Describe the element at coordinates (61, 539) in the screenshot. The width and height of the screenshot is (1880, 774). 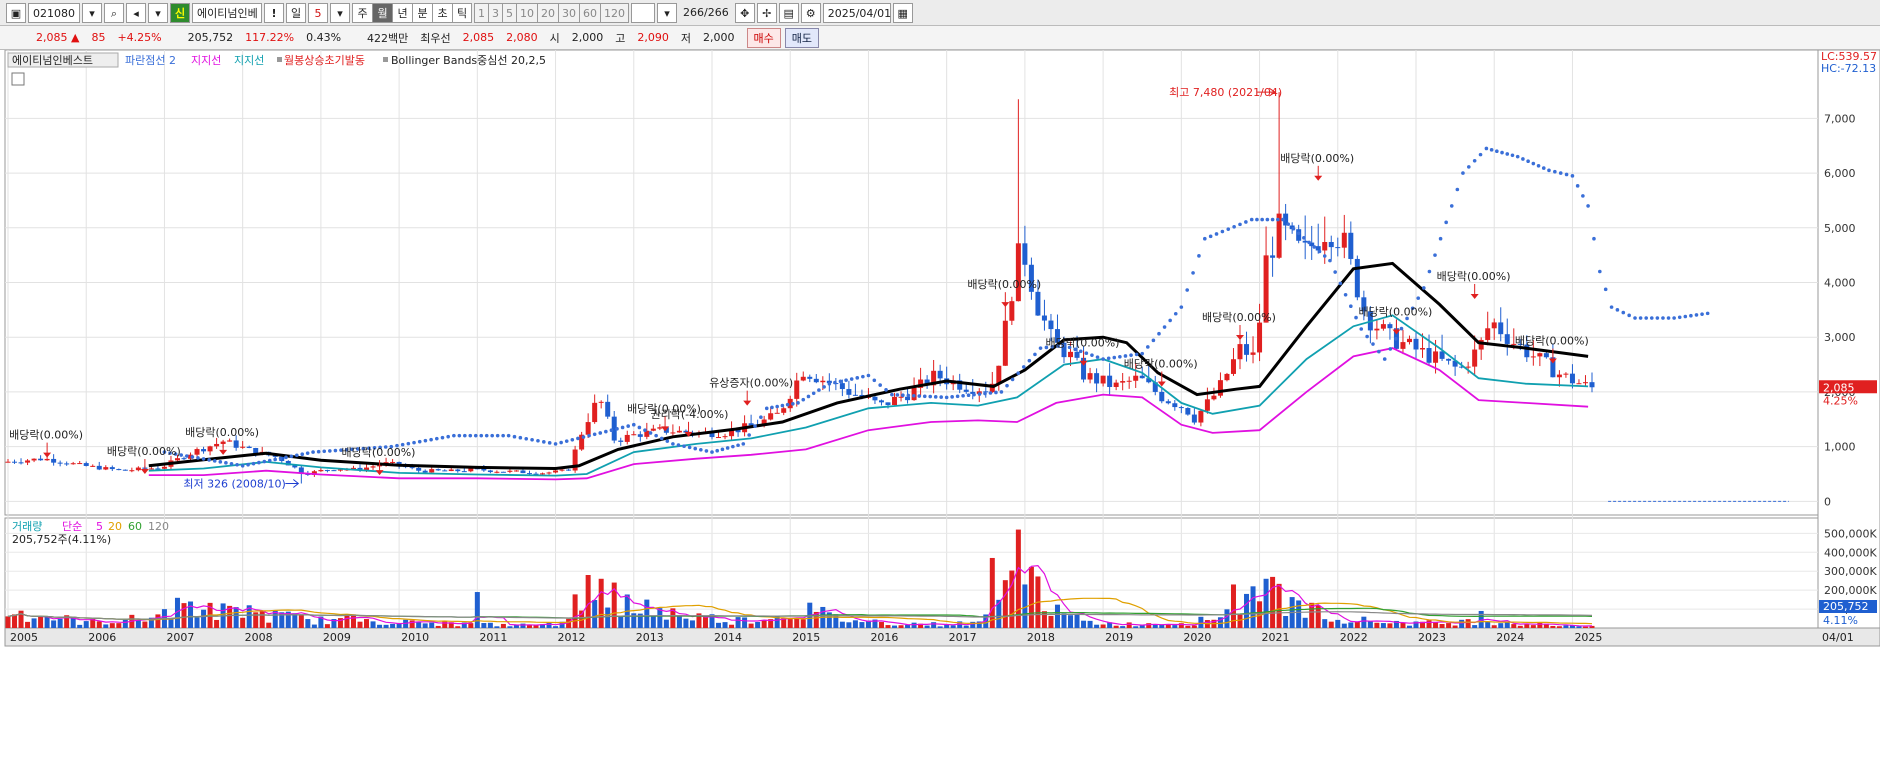
I see `volume-current: 205,752주(4.11%)` at that location.